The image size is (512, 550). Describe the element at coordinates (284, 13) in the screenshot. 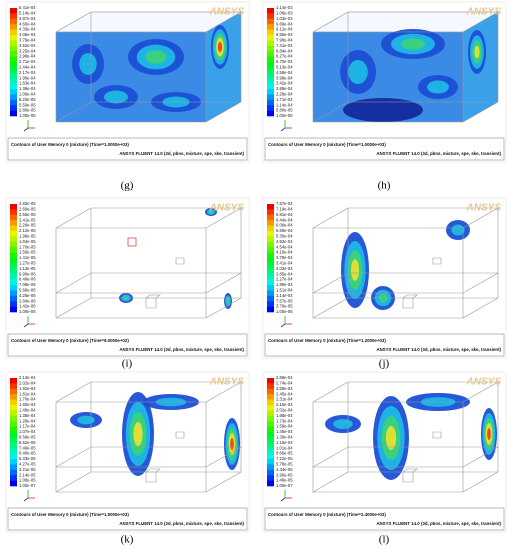

I see `colorbar-label: 1.08e-03` at that location.